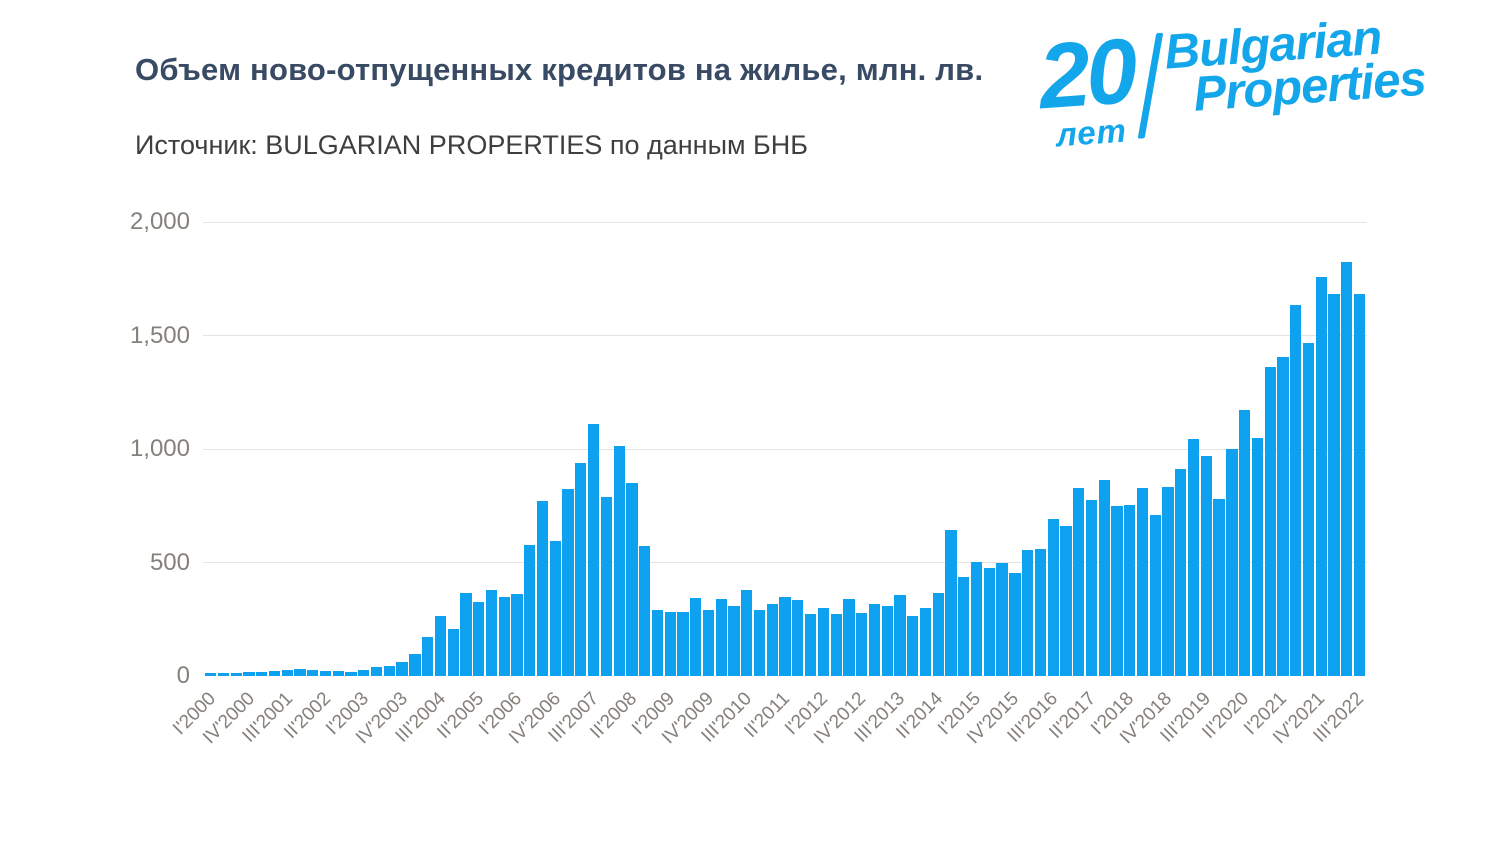 The image size is (1500, 844). Describe the element at coordinates (683, 644) in the screenshot. I see `bar-II'2009` at that location.